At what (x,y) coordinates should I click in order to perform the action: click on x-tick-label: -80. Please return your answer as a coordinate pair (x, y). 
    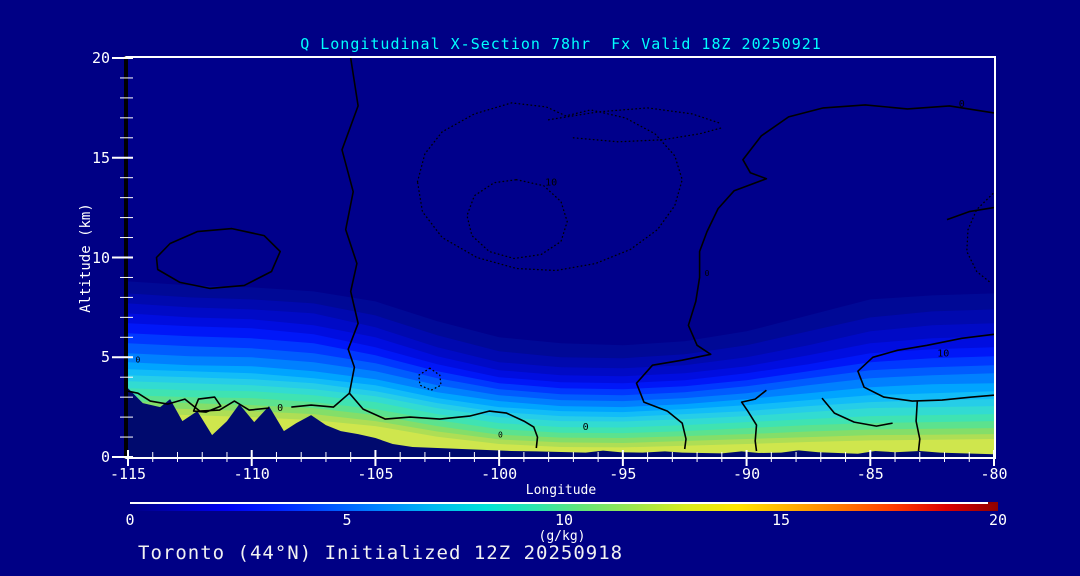
    Looking at the image, I should click on (994, 474).